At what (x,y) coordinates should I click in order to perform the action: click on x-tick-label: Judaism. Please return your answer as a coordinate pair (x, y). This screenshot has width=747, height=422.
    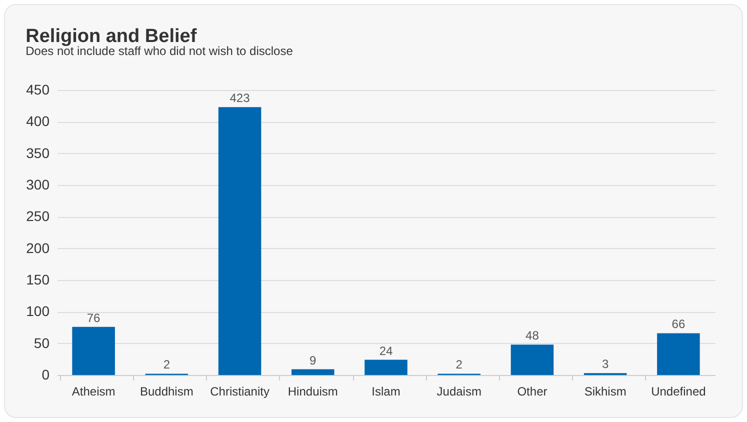
    Looking at the image, I should click on (459, 391).